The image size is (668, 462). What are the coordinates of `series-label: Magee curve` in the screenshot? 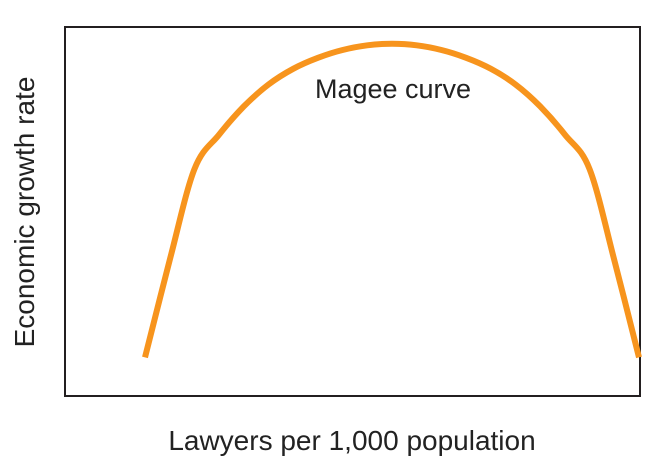 It's located at (393, 89).